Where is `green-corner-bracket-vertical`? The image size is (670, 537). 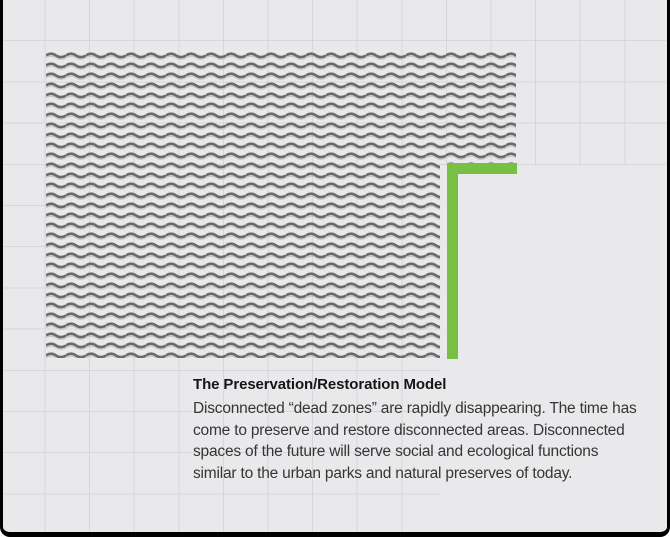
green-corner-bracket-vertical is located at coordinates (452, 261).